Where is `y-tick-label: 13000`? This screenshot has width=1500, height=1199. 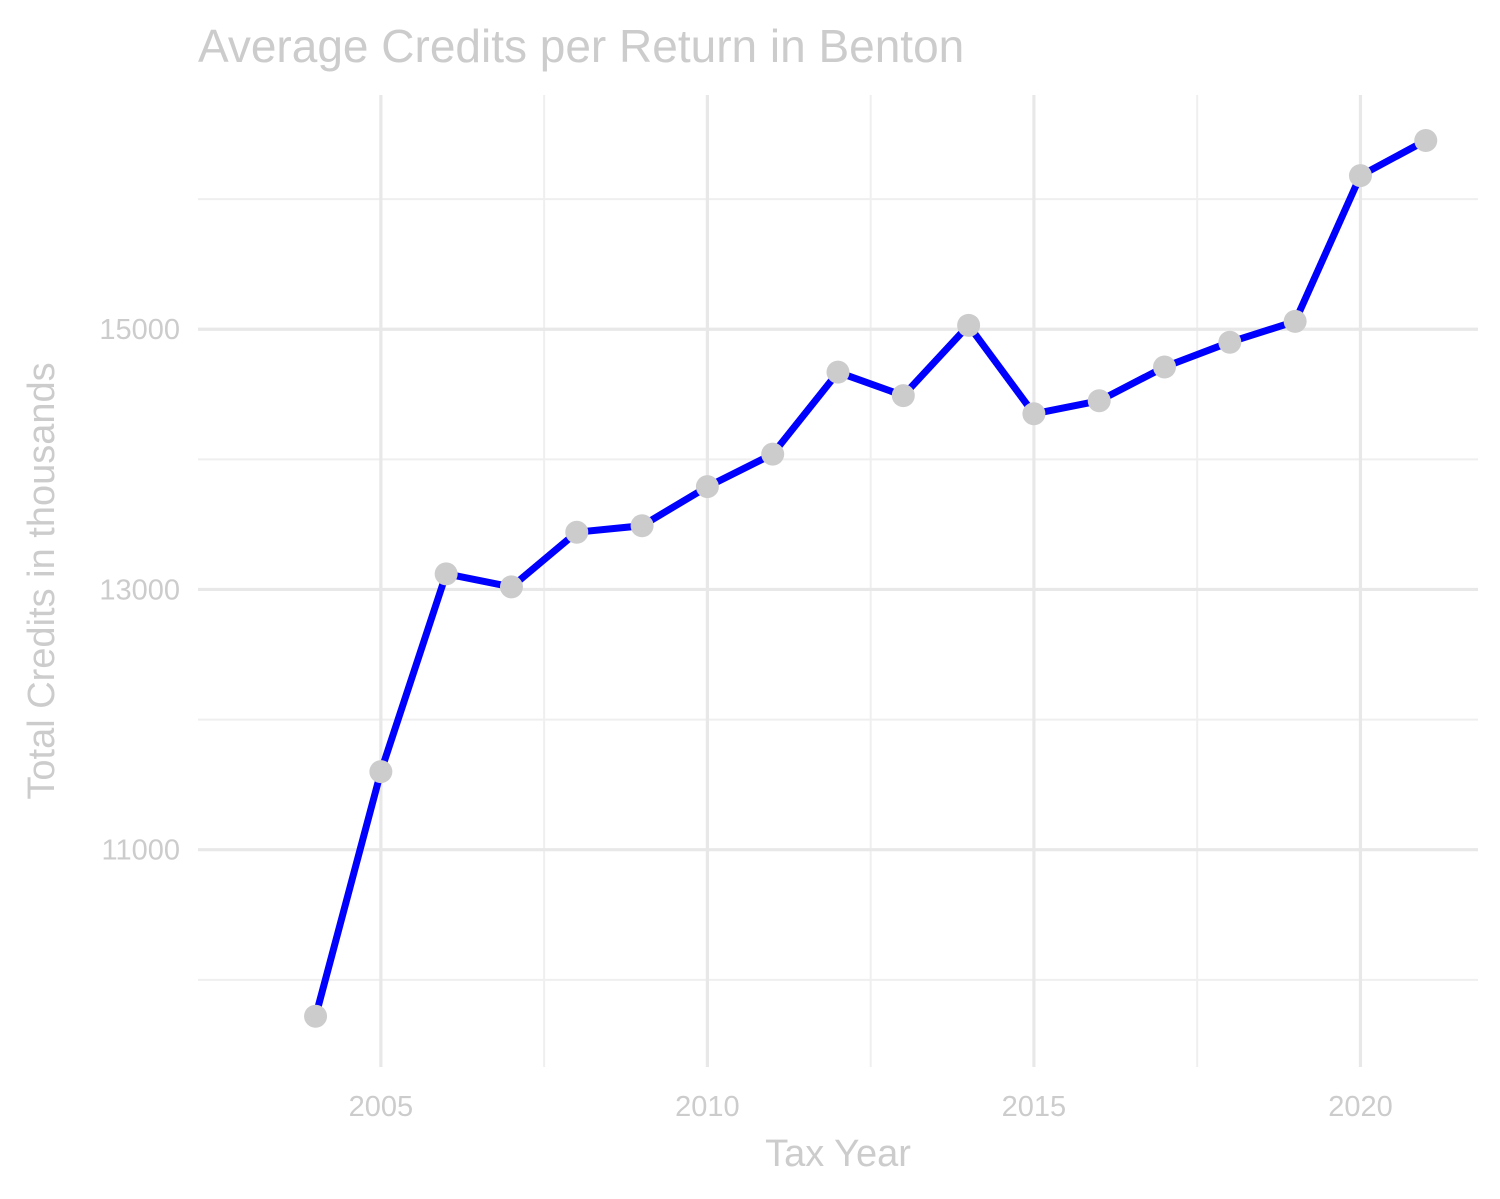 y-tick-label: 13000 is located at coordinates (139, 590).